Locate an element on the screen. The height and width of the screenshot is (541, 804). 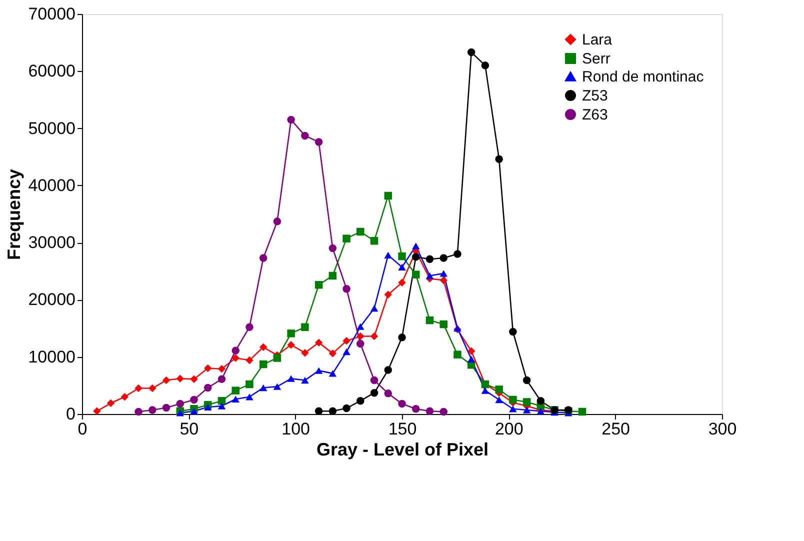
x-tick-label: 150 is located at coordinates (402, 429).